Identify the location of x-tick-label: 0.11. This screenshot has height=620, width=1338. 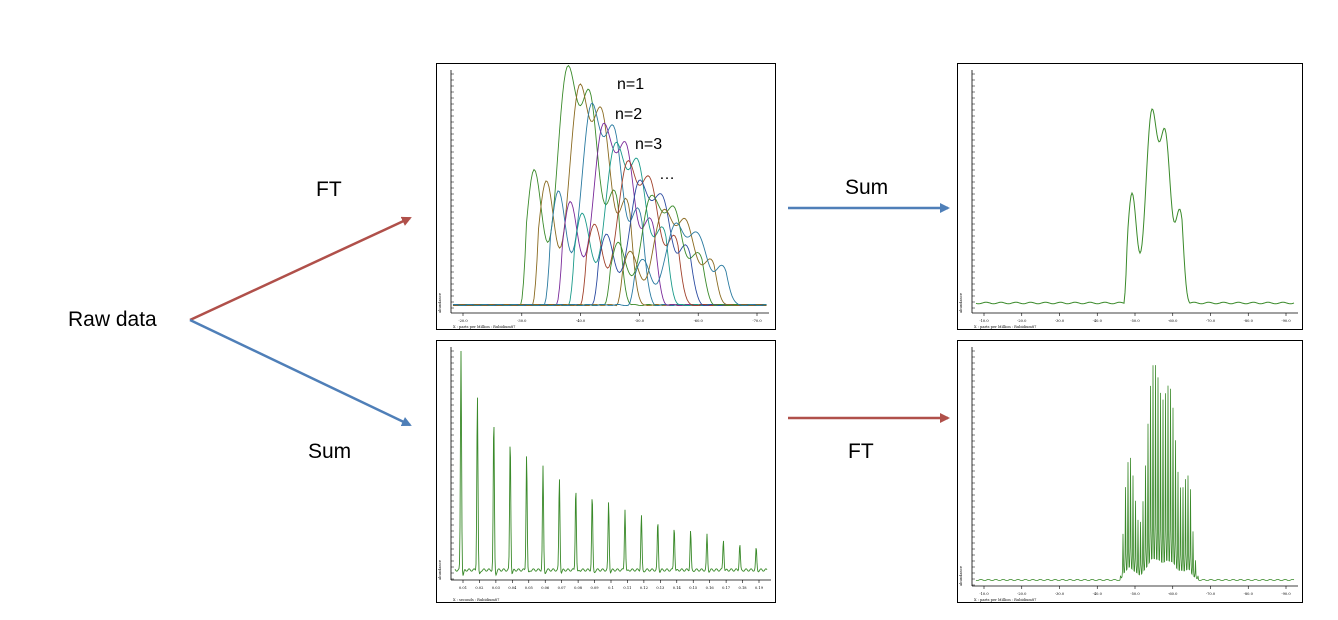
(627, 588).